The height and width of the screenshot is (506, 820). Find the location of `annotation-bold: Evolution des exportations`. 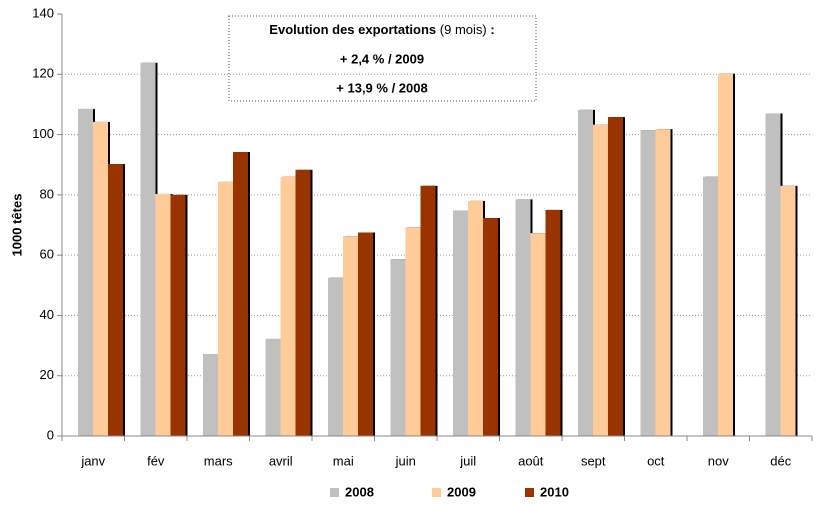

annotation-bold: Evolution des exportations is located at coordinates (352, 29).